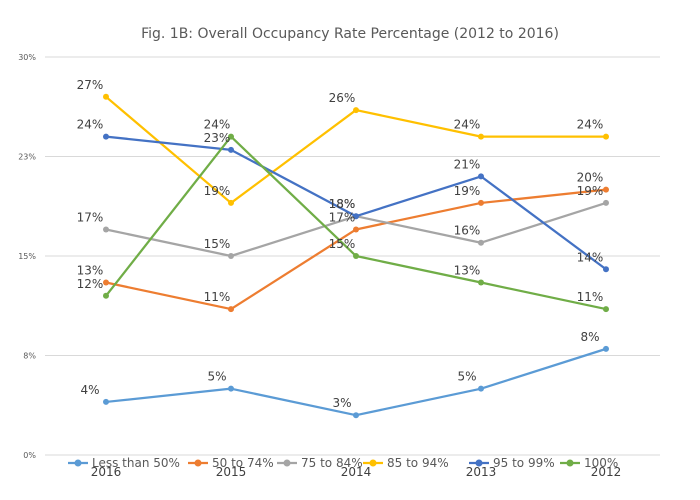 The image size is (700, 500). What do you see at coordinates (29, 356) in the screenshot?
I see `y-tick-label: 8%` at bounding box center [29, 356].